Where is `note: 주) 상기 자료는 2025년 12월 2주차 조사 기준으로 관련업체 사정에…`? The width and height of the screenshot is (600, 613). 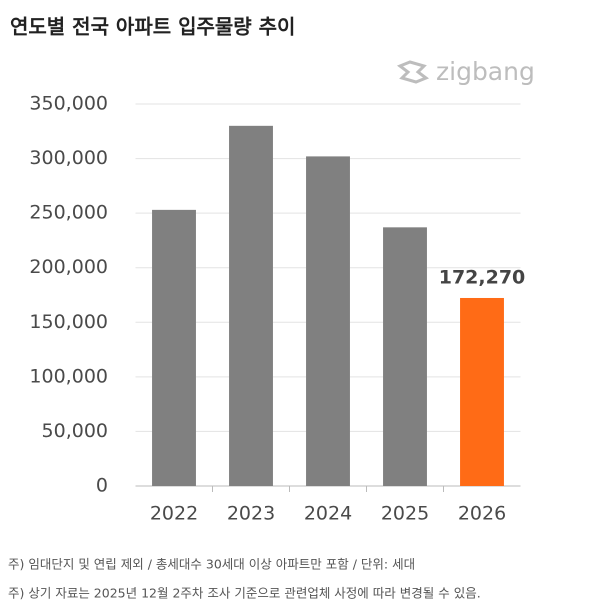 note: 주) 상기 자료는 2025년 12월 2주차 조사 기준으로 관련업체 사정에… is located at coordinates (244, 593).